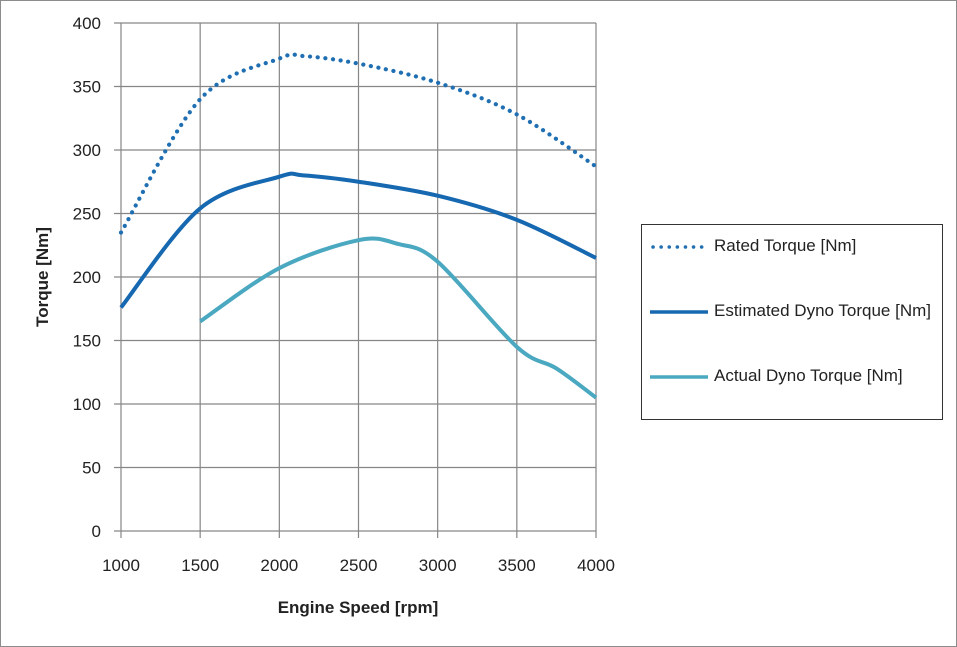 The image size is (957, 647). I want to click on y-axis-title: Torque [Nm], so click(42, 277).